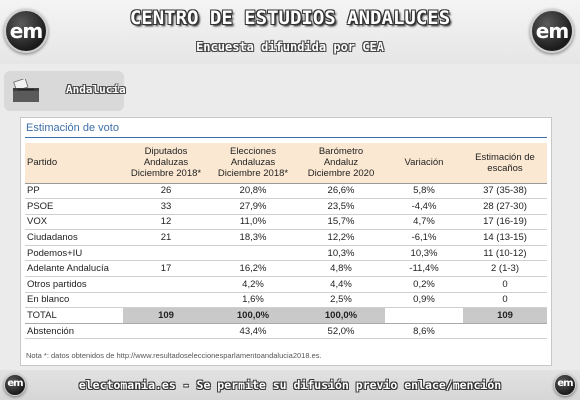  I want to click on table-row: PSOE 33 27,9% 23,5% -4,4% 28 (27-30), so click(286, 206).